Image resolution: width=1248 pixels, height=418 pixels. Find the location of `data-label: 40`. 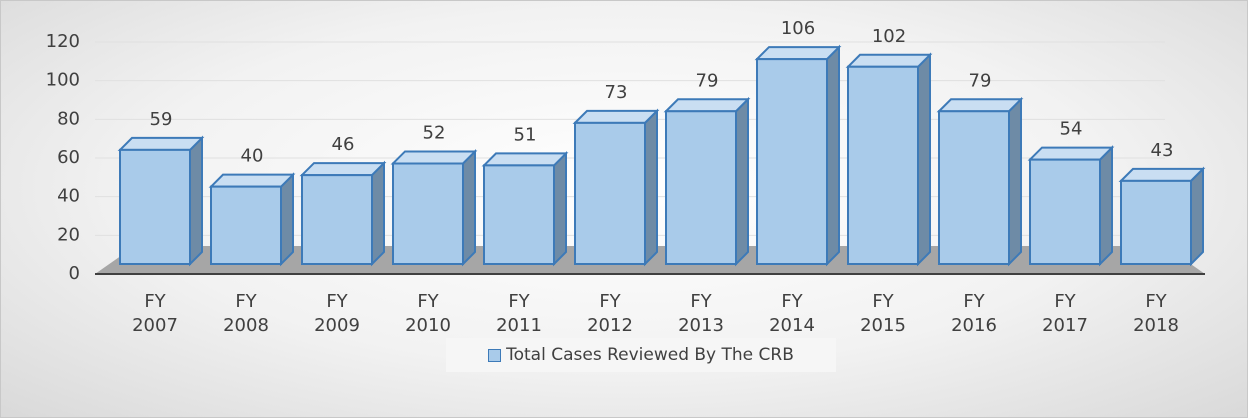

data-label: 40 is located at coordinates (252, 156).